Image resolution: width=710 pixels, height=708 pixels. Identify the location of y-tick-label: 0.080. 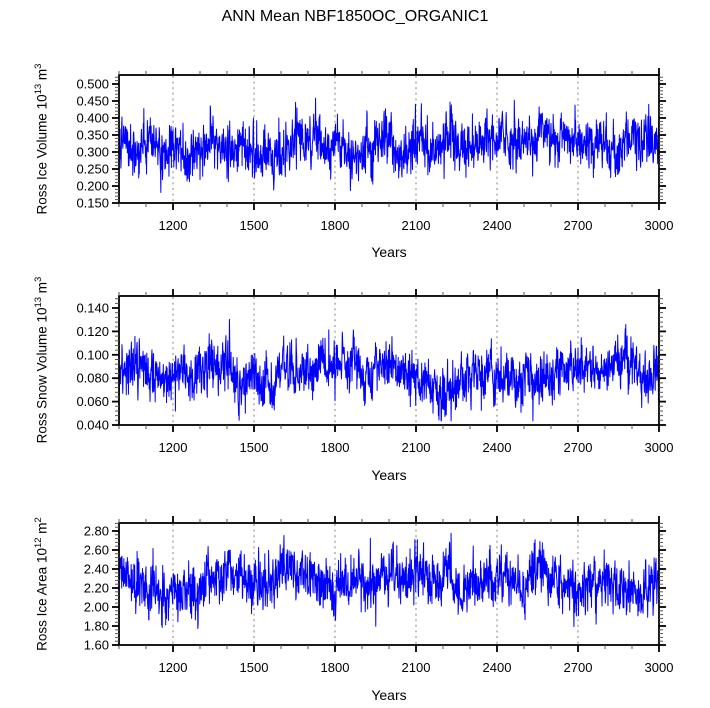
(92, 378).